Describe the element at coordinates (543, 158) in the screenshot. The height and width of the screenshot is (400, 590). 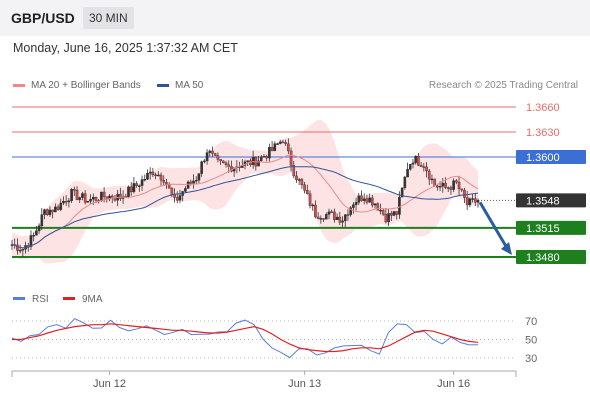
I see `level-label-1.3600: 1.3600` at that location.